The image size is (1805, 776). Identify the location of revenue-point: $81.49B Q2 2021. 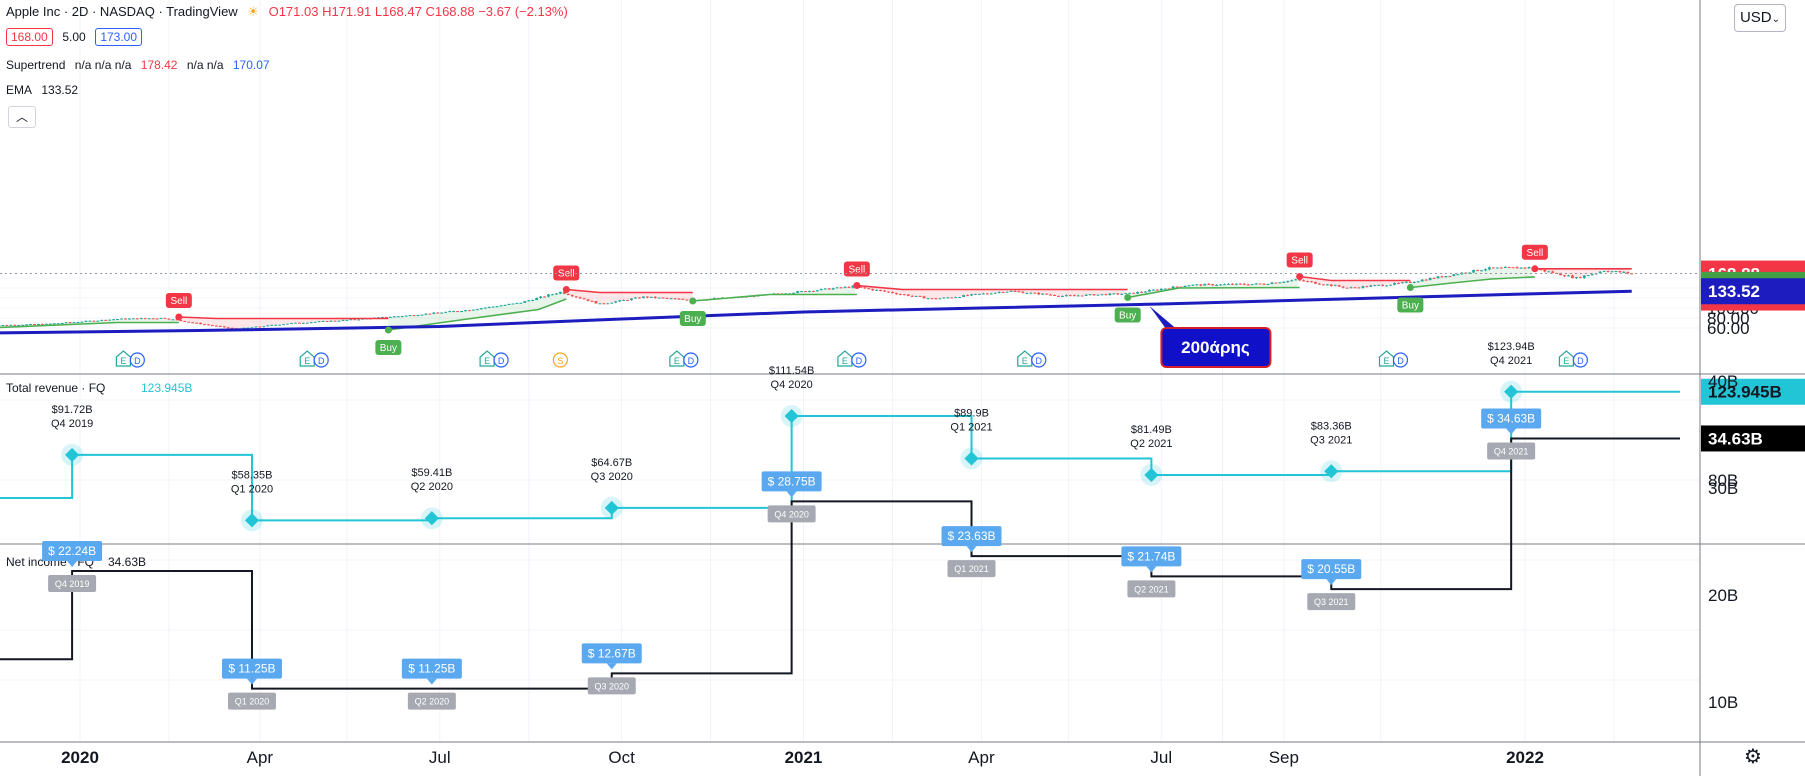
(1151, 455).